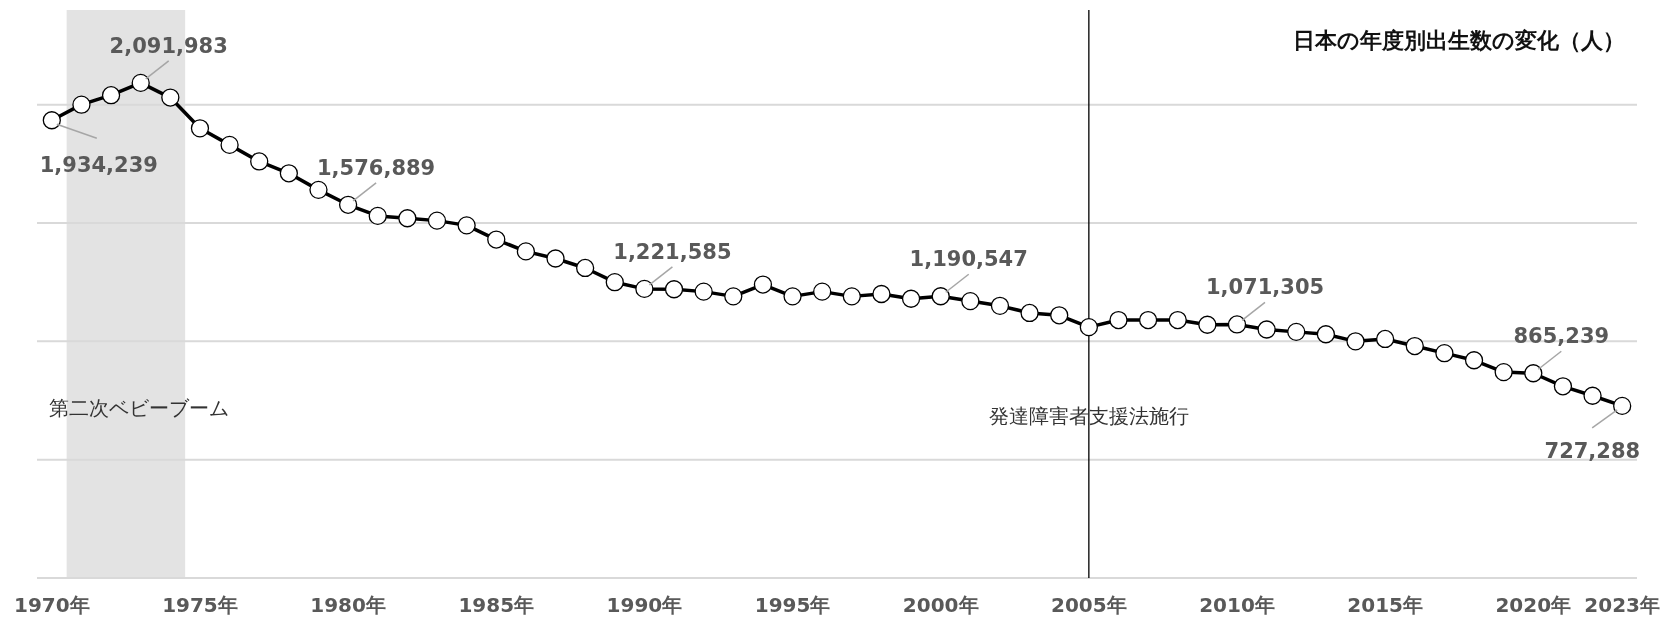  What do you see at coordinates (1237, 605) in the screenshot?
I see `x-tick-label: 2010年` at bounding box center [1237, 605].